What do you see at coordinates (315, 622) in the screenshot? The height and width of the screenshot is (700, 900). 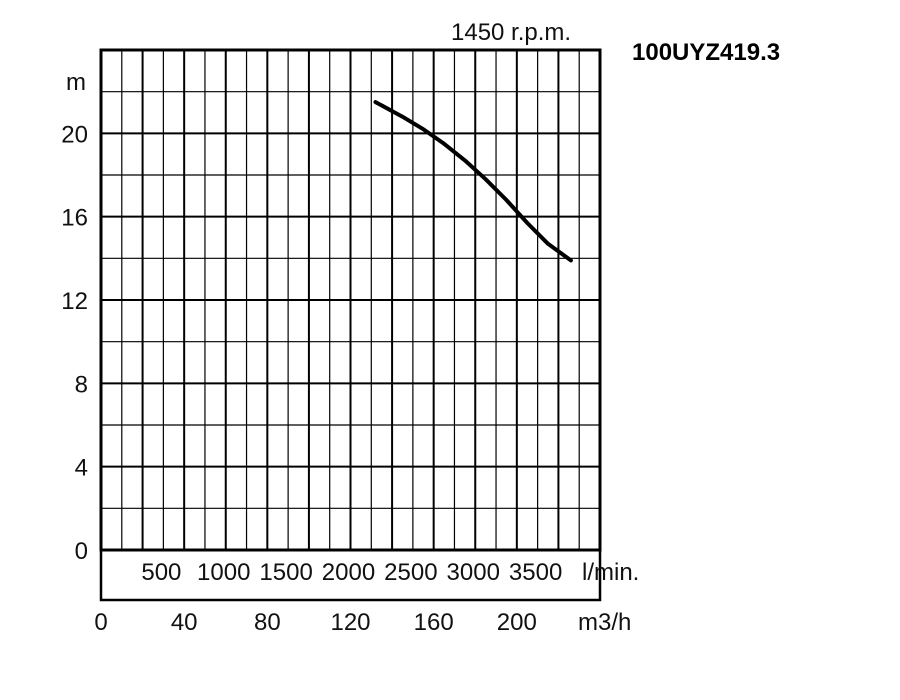 I see `x-tick-labels: 0 40 80 120 160 200` at bounding box center [315, 622].